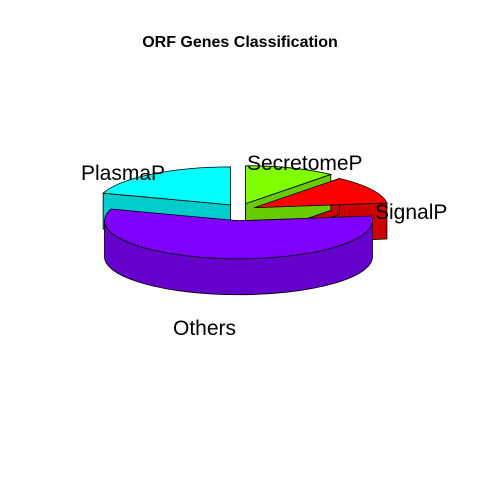  What do you see at coordinates (240, 42) in the screenshot?
I see `chart-title: ORF Genes Classification` at bounding box center [240, 42].